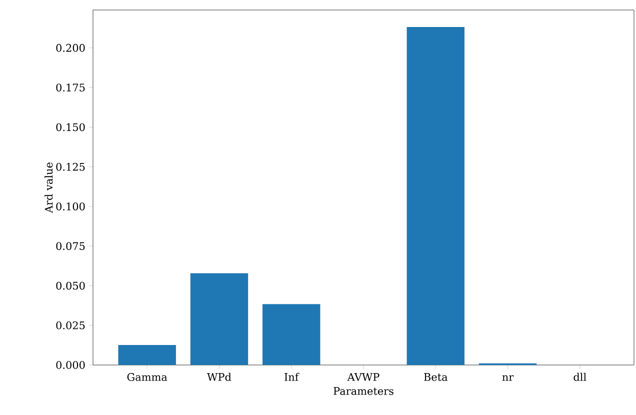 The image size is (636, 415). What do you see at coordinates (70, 365) in the screenshot?
I see `y-tick-label: 0.000` at bounding box center [70, 365].